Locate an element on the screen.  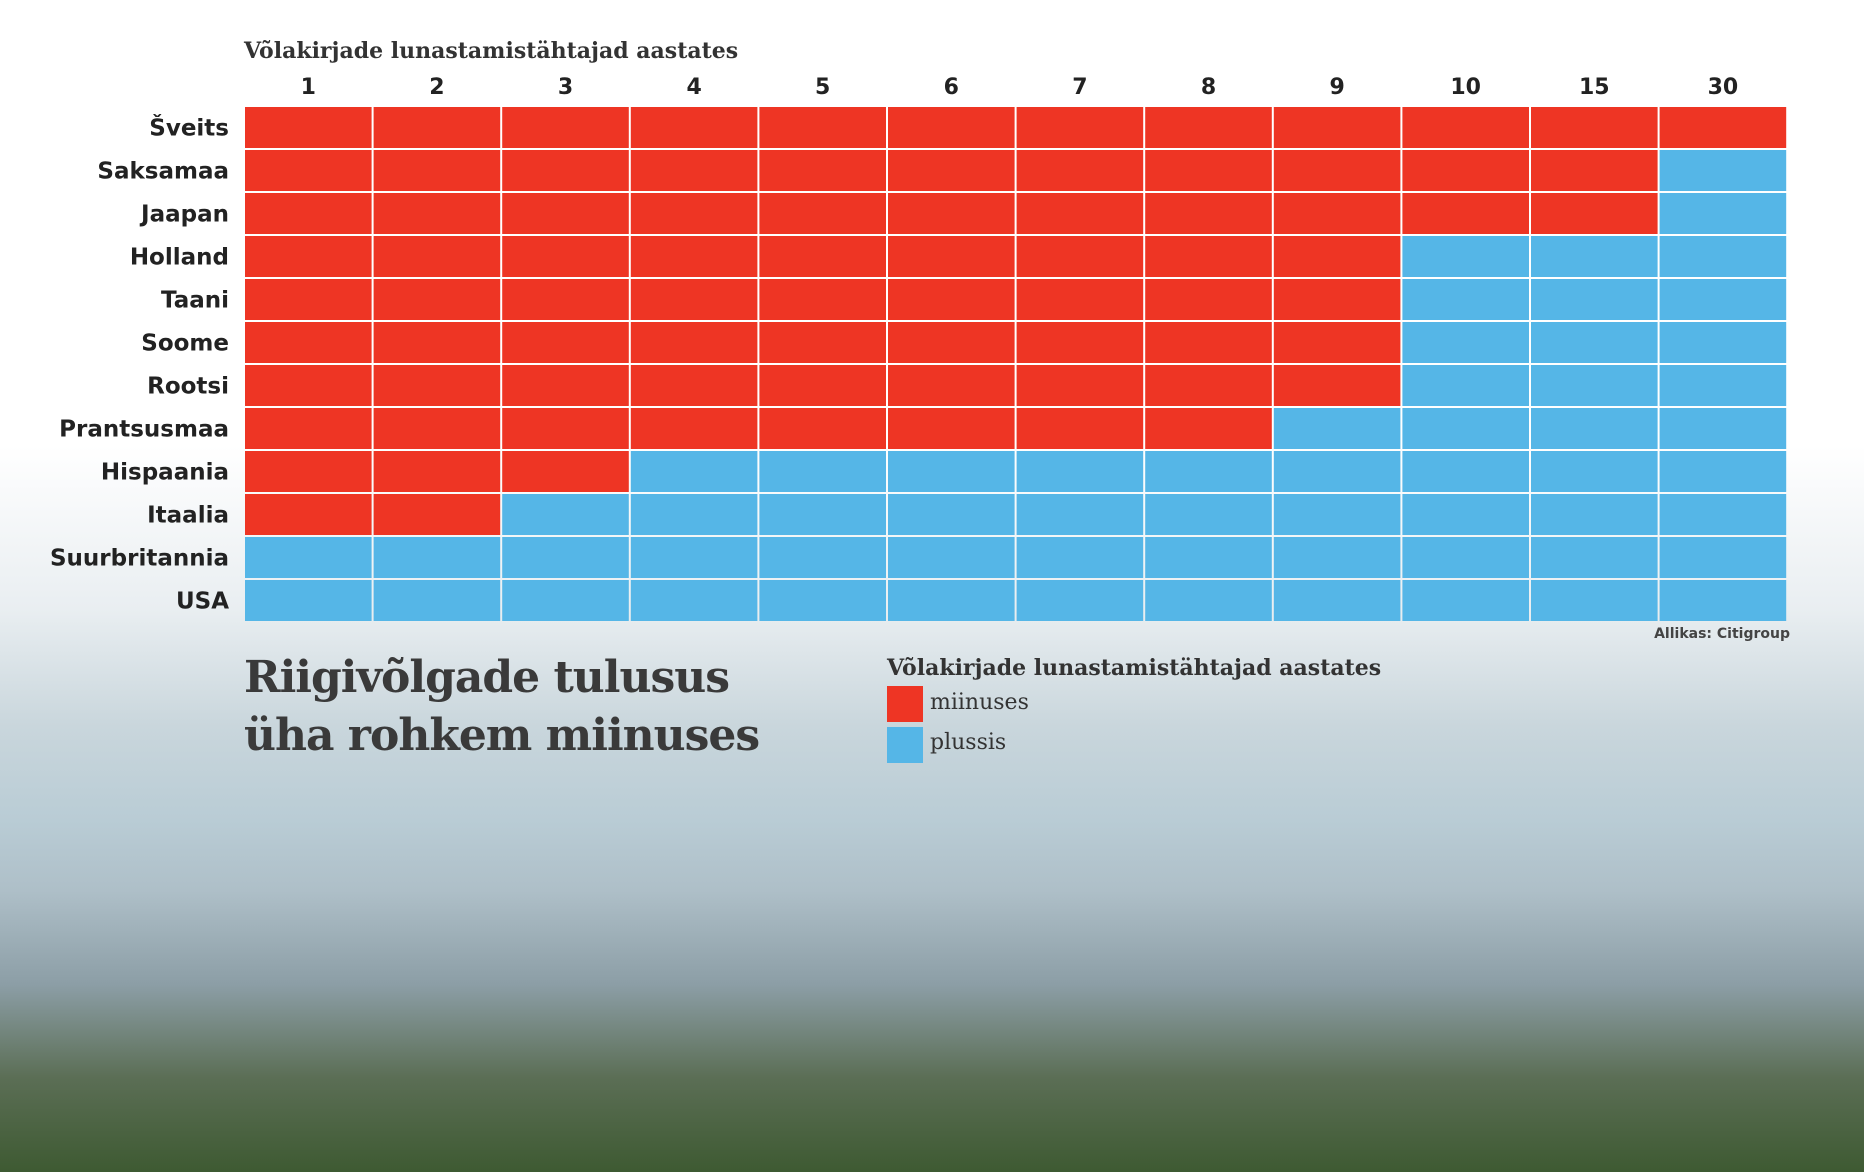
y-tick-label: USA is located at coordinates (202, 602).